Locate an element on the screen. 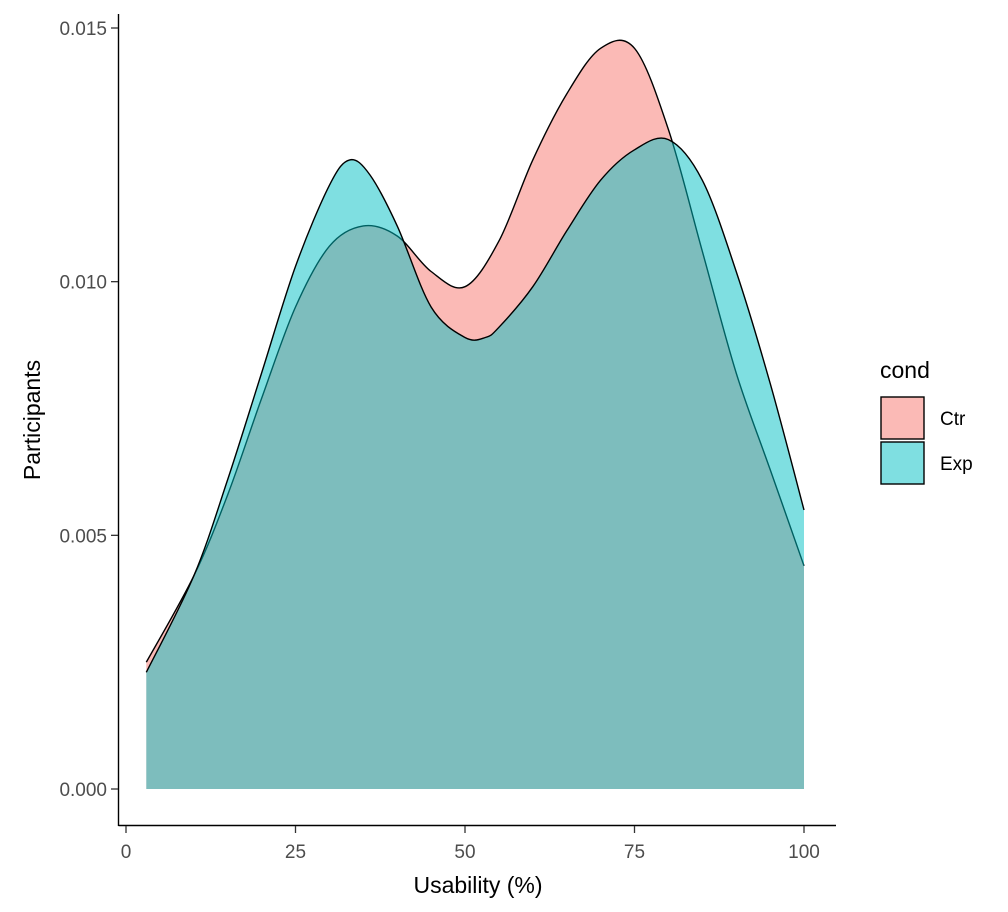  y-tick-label: 0.000 is located at coordinates (83, 790).